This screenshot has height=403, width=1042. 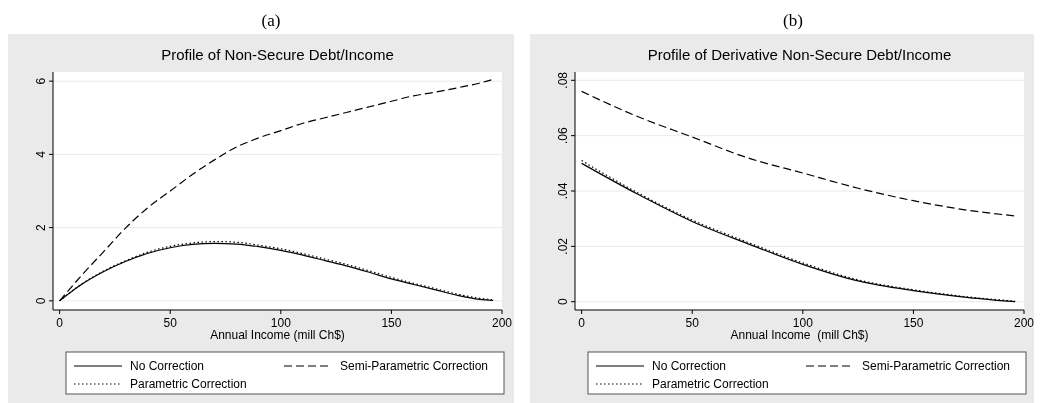 What do you see at coordinates (271, 20) in the screenshot?
I see `text: (a)` at bounding box center [271, 20].